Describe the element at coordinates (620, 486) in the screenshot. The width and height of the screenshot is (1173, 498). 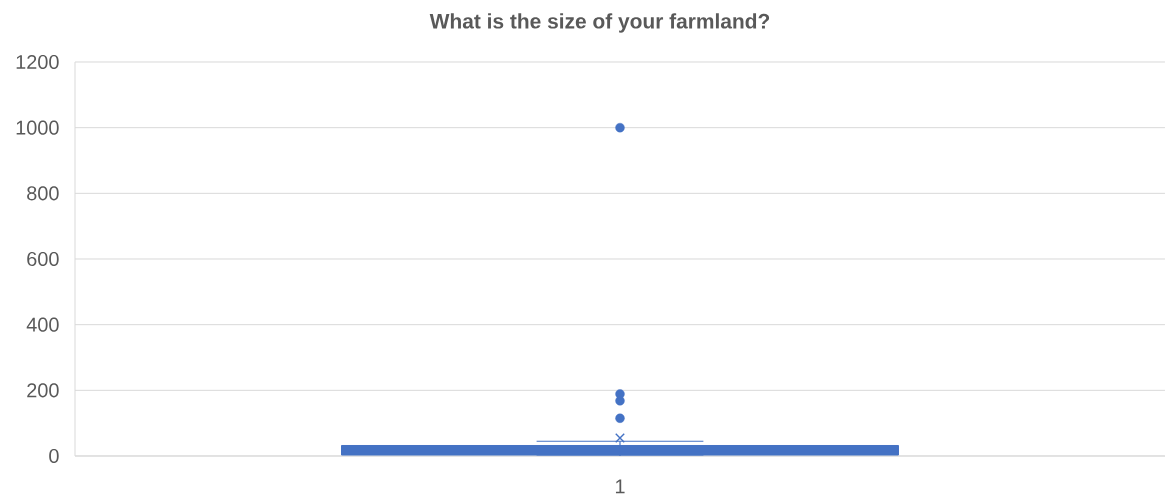
I see `x-tick-label: 1` at that location.